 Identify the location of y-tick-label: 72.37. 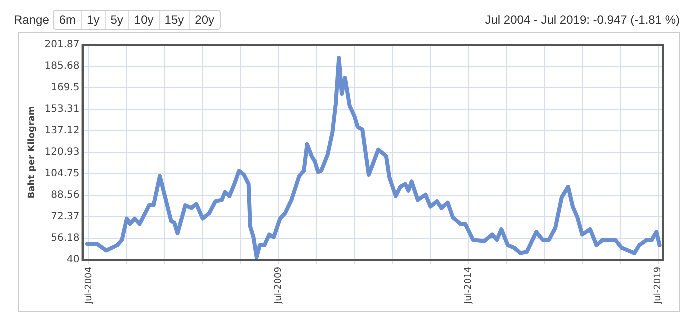
(65, 217).